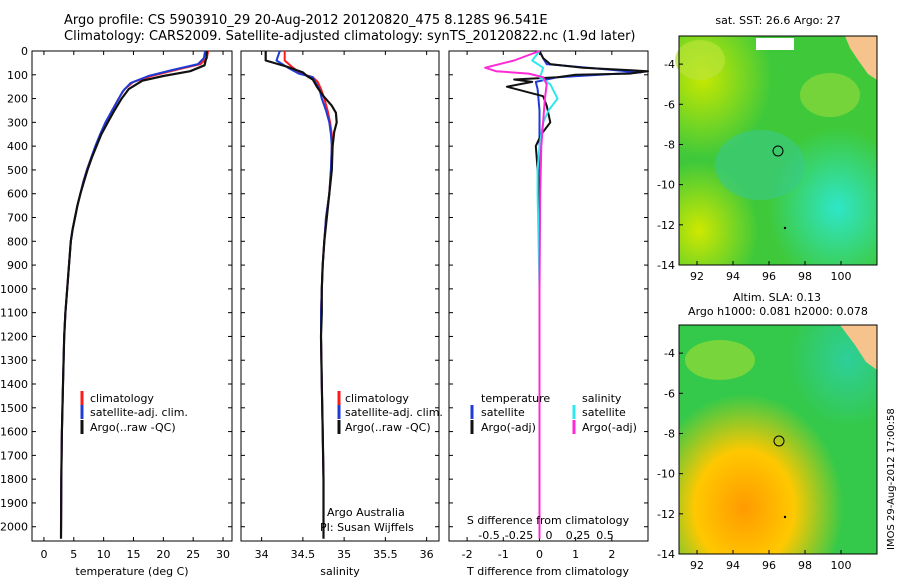 The width and height of the screenshot is (900, 580). What do you see at coordinates (24, 51) in the screenshot?
I see `y-tick-label: 0` at bounding box center [24, 51].